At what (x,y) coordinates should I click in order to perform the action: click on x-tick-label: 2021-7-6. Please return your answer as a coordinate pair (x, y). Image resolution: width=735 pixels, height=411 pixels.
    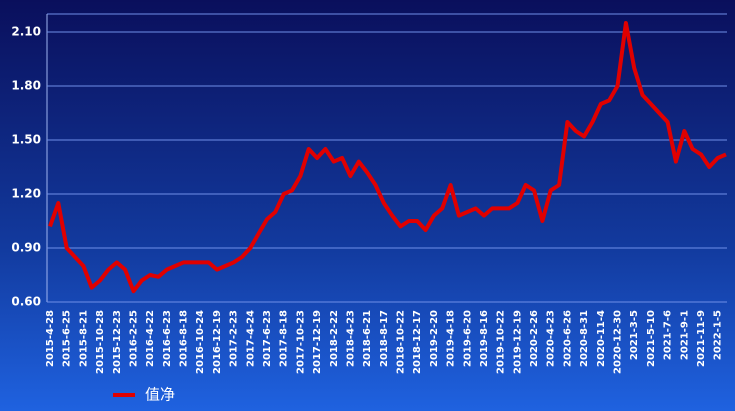
    Looking at the image, I should click on (668, 335).